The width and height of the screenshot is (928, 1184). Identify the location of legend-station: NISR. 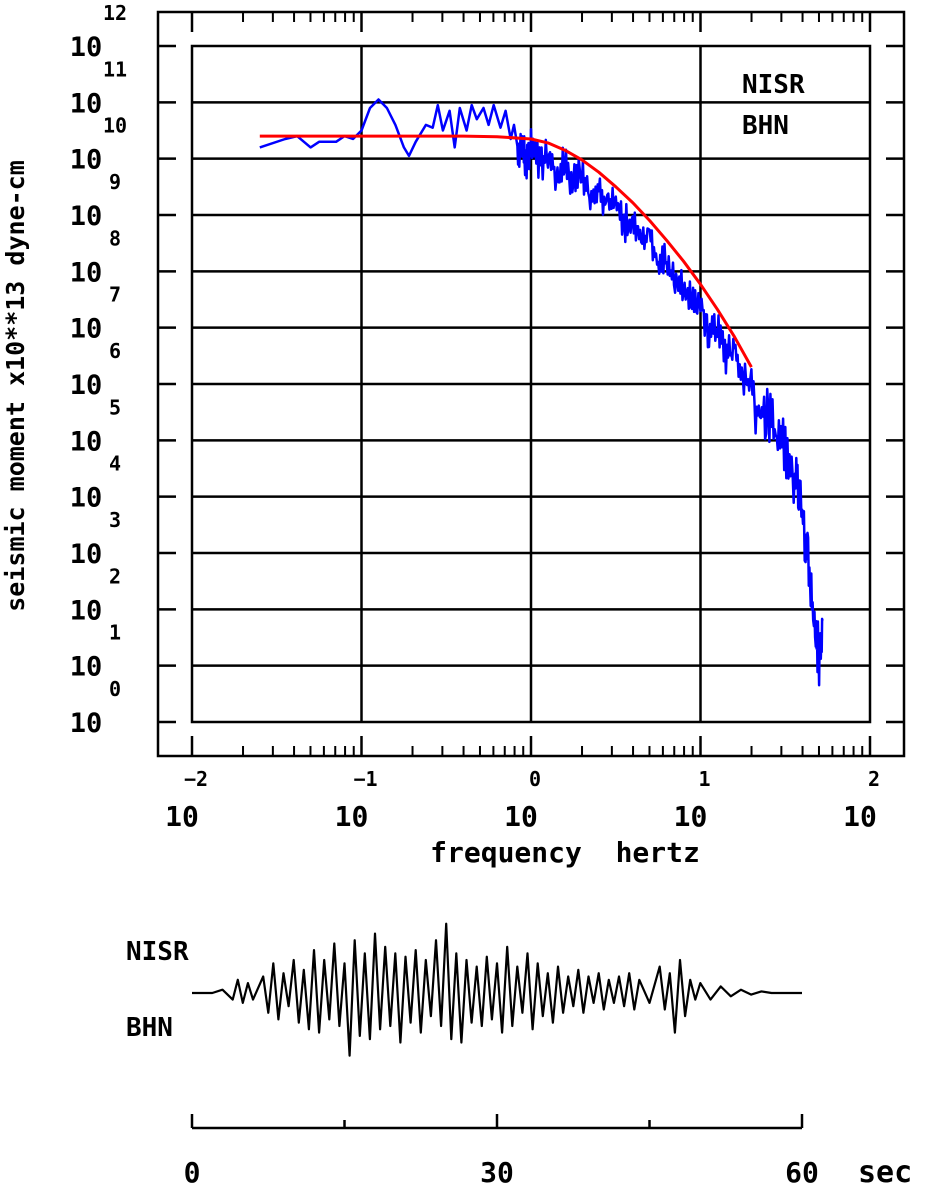
(773, 85).